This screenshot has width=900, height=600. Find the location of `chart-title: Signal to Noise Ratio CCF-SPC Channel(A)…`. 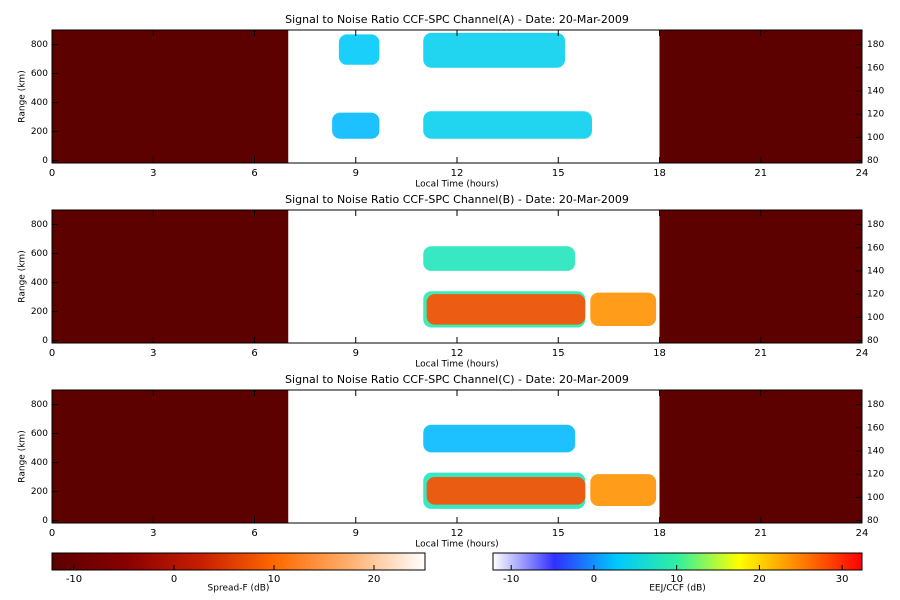

chart-title: Signal to Noise Ratio CCF-SPC Channel(A)… is located at coordinates (457, 19).